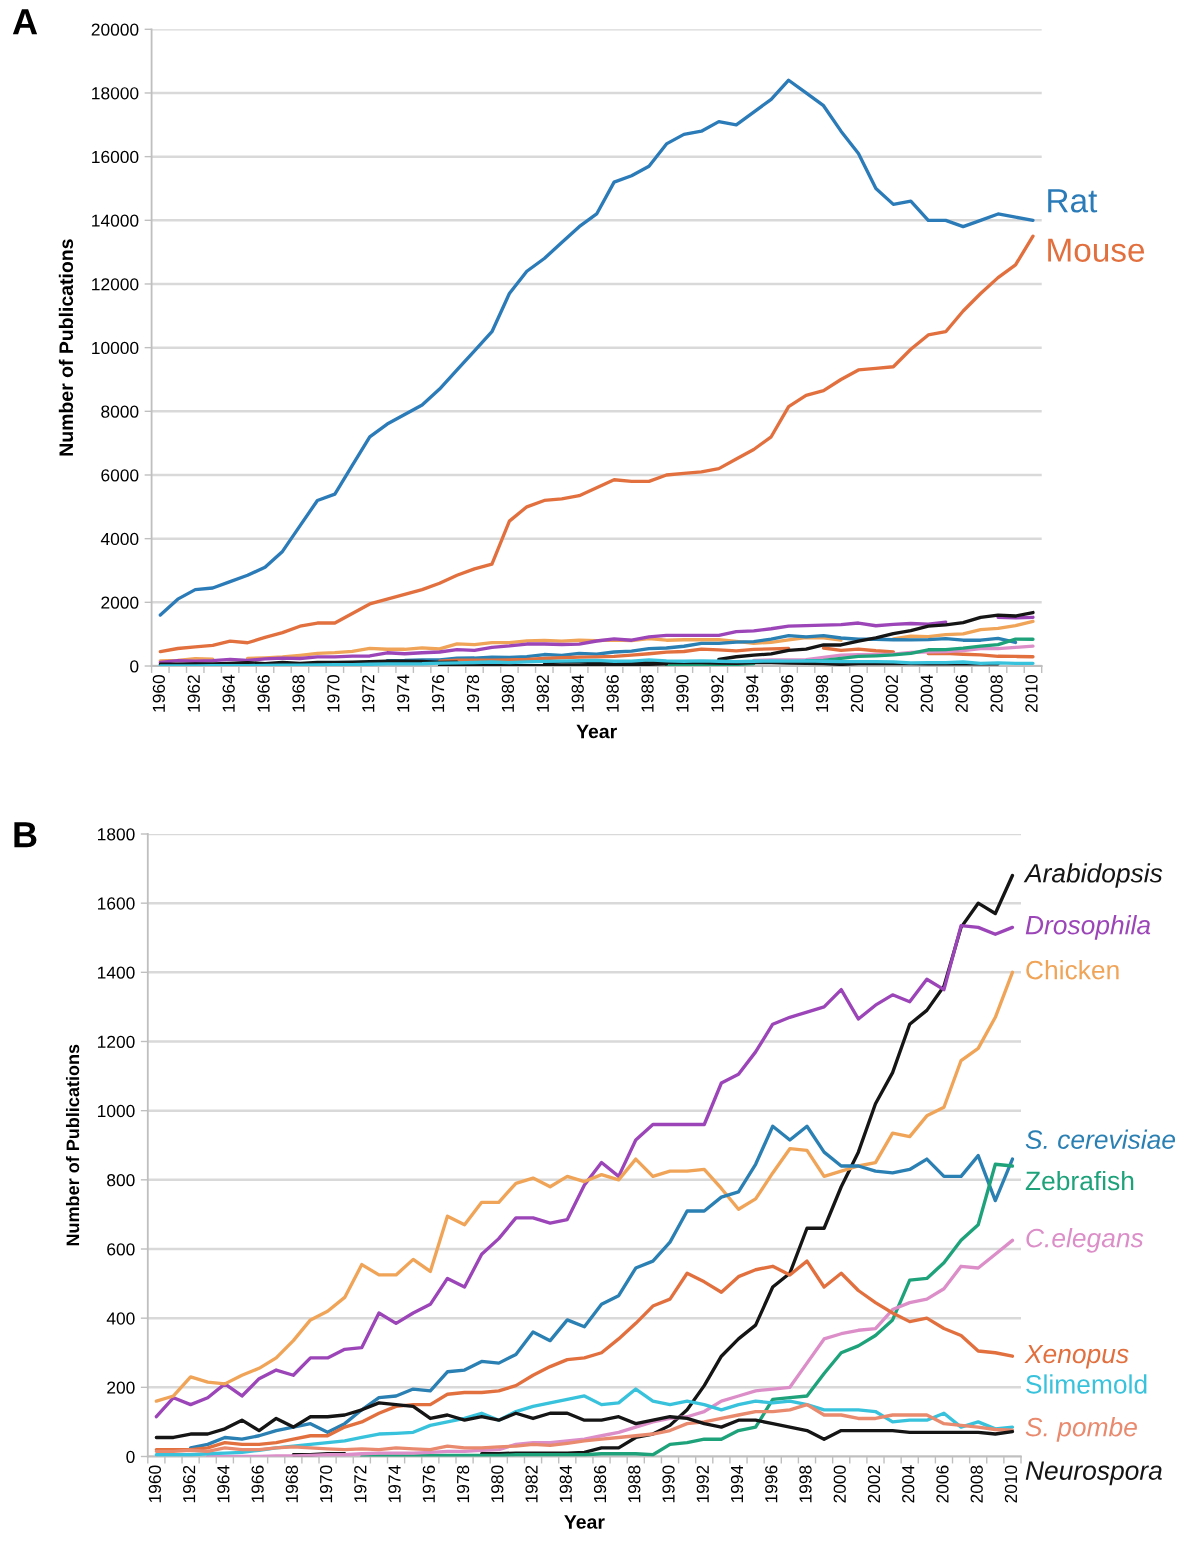 The image size is (1188, 1559). Describe the element at coordinates (115, 284) in the screenshot. I see `y-tick-label: 12000` at that location.